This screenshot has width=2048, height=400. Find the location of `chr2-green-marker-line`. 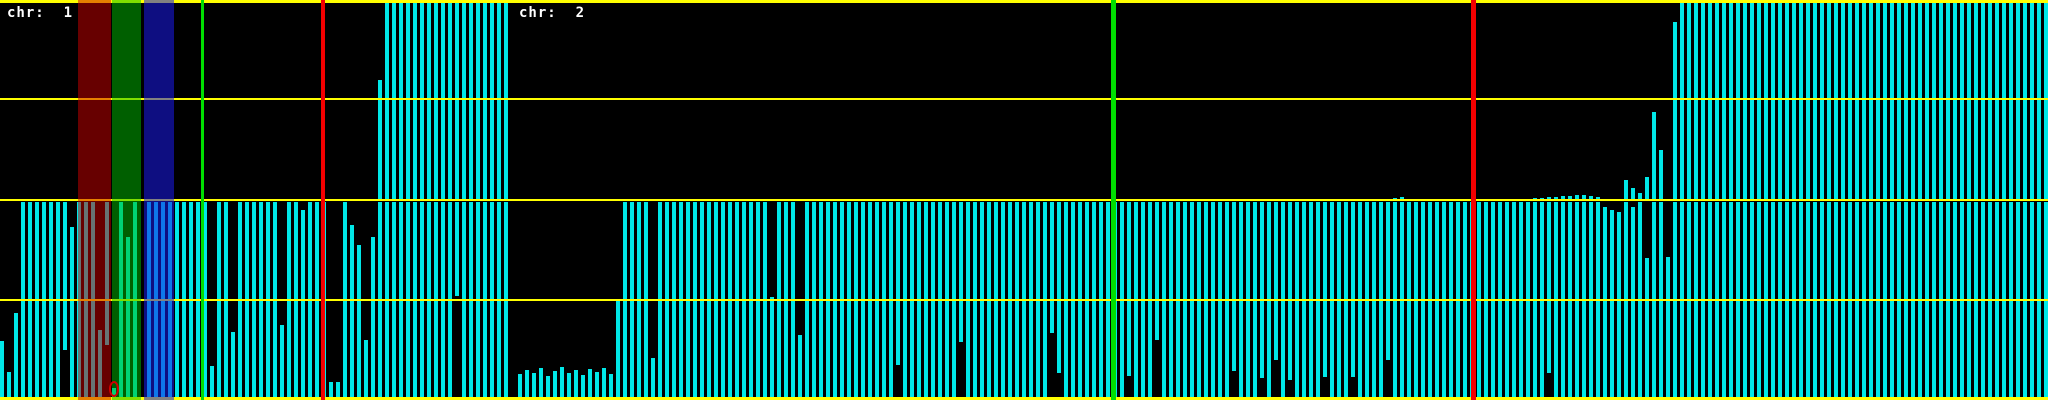

chr2-green-marker-line is located at coordinates (1113, 200).